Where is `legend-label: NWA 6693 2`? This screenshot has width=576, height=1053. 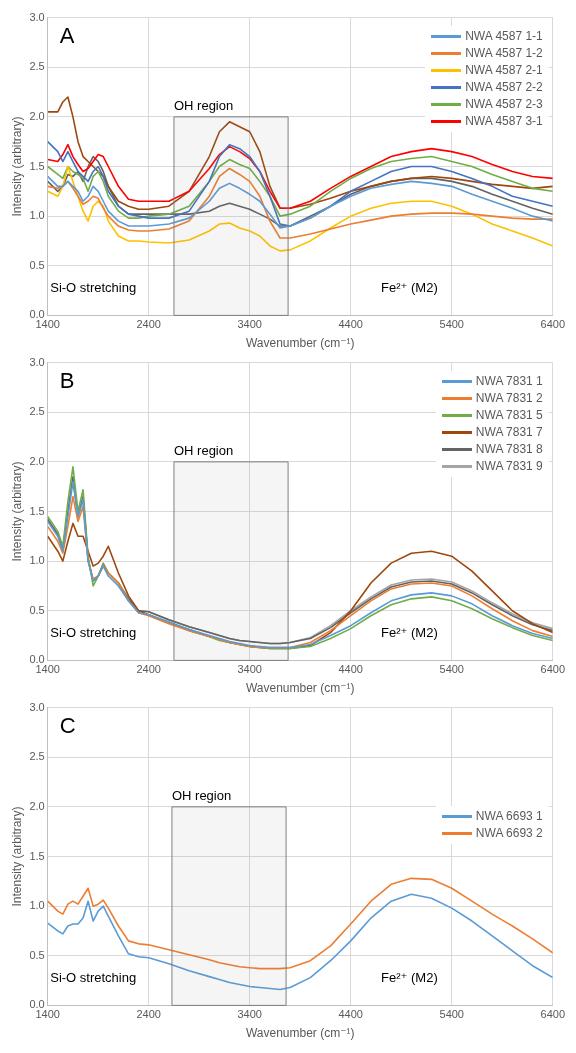 legend-label: NWA 6693 2 is located at coordinates (509, 833).